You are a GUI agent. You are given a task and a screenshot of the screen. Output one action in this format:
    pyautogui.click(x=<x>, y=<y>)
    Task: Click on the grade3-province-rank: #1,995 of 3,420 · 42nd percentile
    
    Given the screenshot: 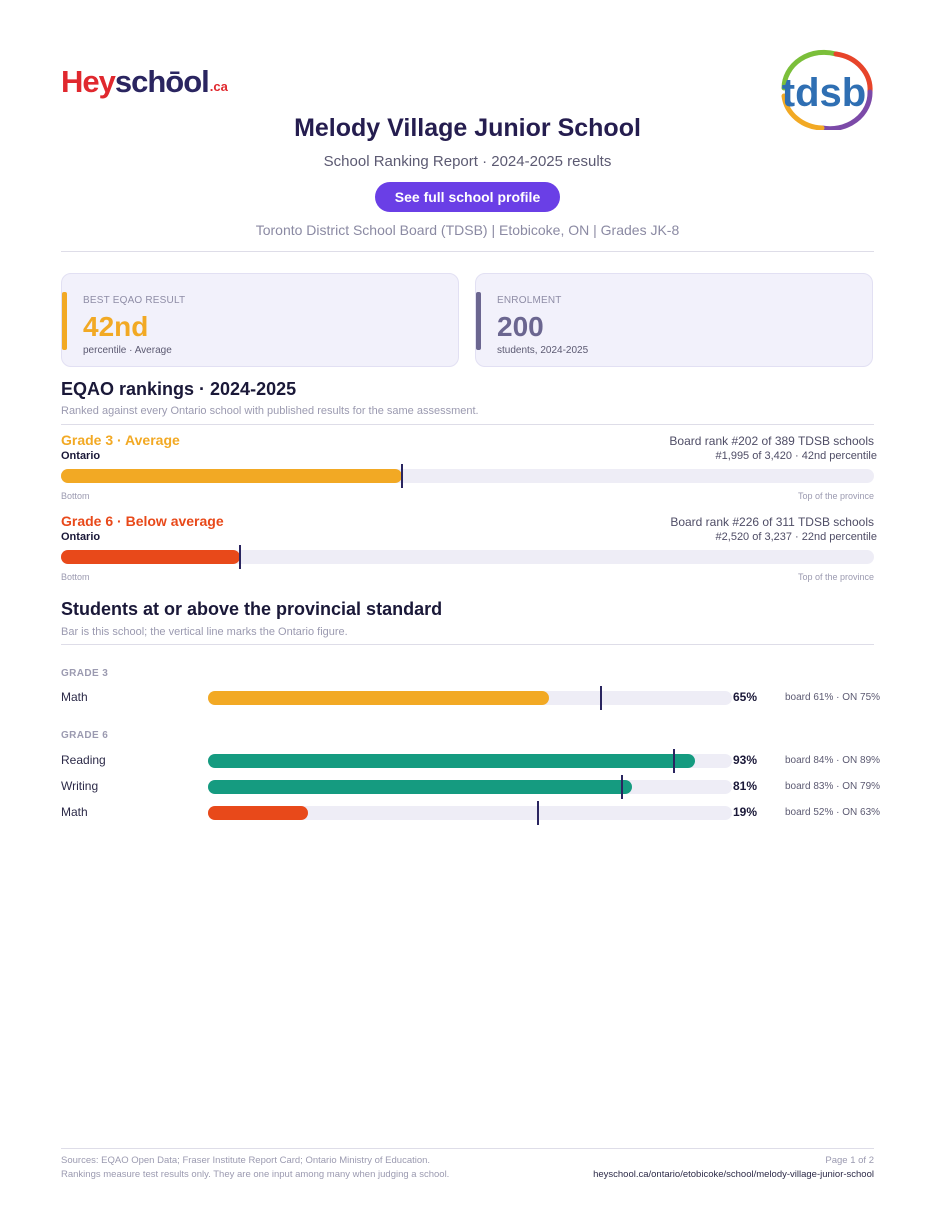 What is the action you would take?
    pyautogui.click(x=796, y=456)
    